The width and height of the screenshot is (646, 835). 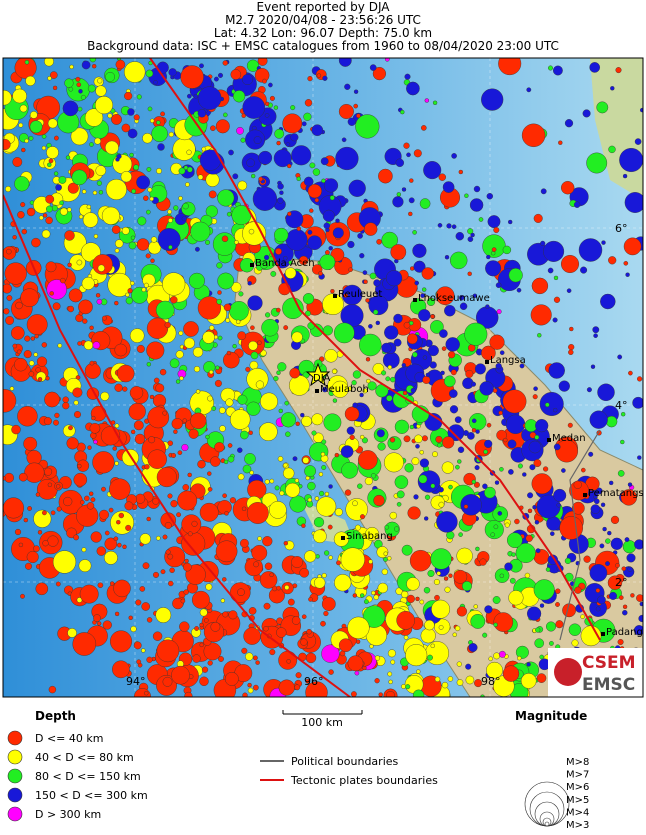 What do you see at coordinates (491, 681) in the screenshot?
I see `longitude-label: 98°` at bounding box center [491, 681].